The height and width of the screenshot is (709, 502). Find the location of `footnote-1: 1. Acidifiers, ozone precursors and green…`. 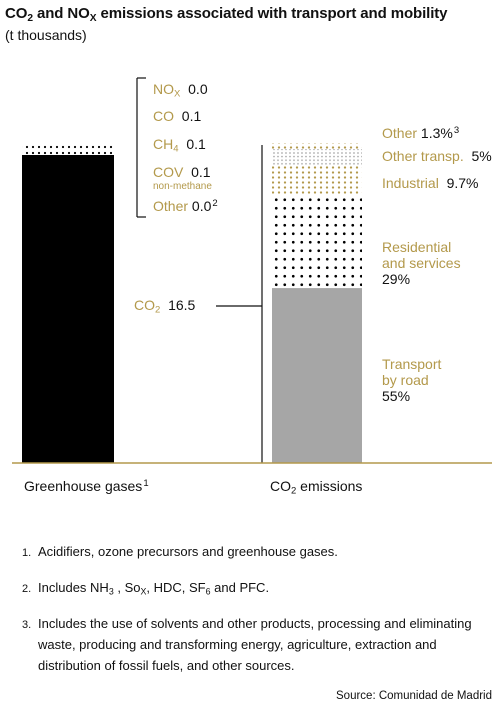

footnote-1: 1. Acidifiers, ozone precursors and green… is located at coordinates (180, 551).